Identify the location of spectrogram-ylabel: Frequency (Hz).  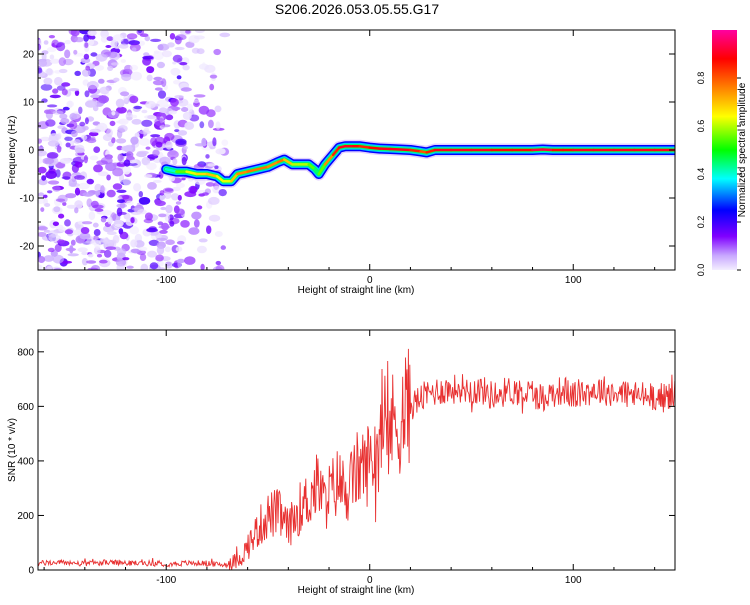
(12, 150).